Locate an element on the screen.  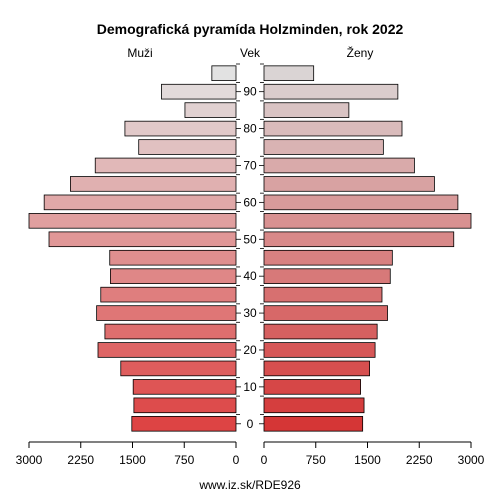
male-axis-tick-label: 1500 is located at coordinates (132, 460).